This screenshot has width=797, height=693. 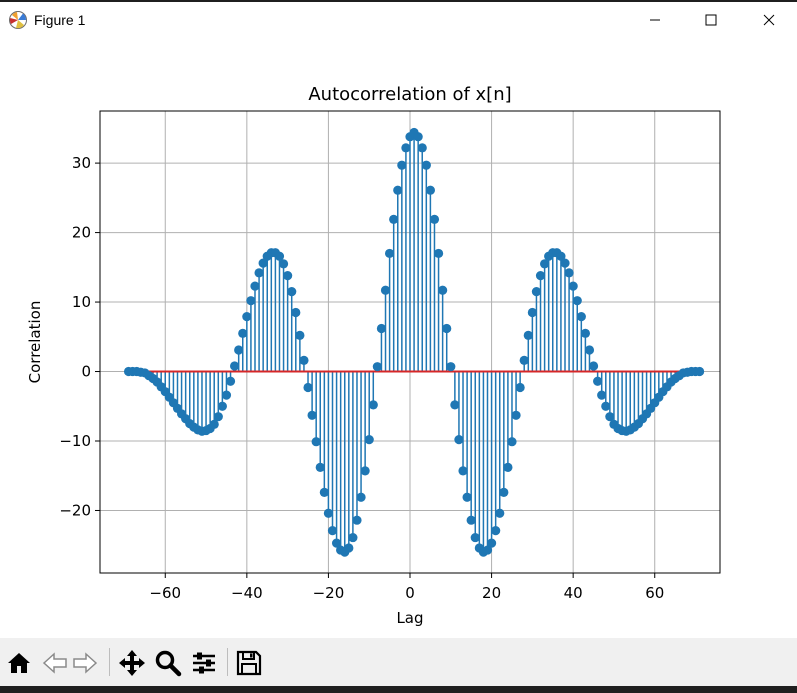 I want to click on minimize-icon, so click(x=655, y=20).